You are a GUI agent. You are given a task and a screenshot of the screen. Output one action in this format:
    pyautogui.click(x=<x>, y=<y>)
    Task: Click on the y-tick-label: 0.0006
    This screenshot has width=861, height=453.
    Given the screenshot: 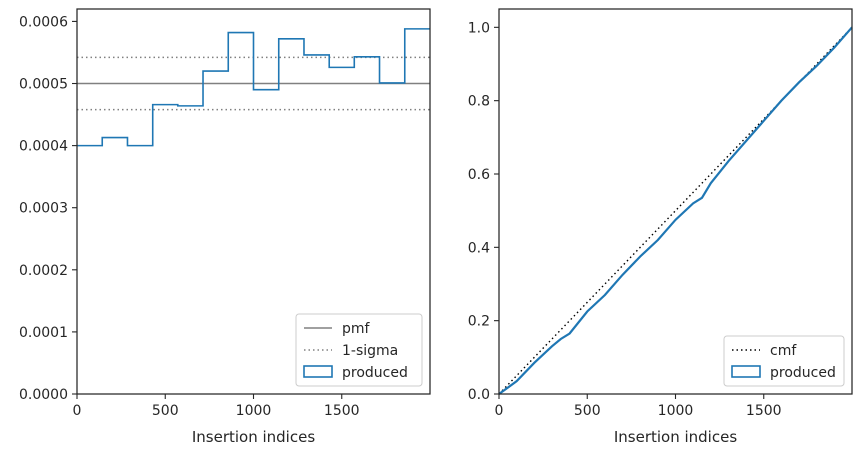 What is the action you would take?
    pyautogui.click(x=43, y=22)
    